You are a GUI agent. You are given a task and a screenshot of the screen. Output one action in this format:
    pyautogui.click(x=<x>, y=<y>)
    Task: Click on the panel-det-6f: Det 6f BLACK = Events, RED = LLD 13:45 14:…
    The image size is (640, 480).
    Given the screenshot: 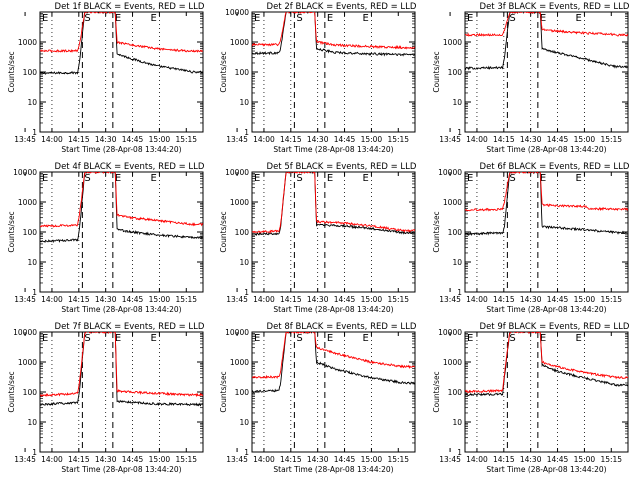 What is the action you would take?
    pyautogui.click(x=531, y=238)
    